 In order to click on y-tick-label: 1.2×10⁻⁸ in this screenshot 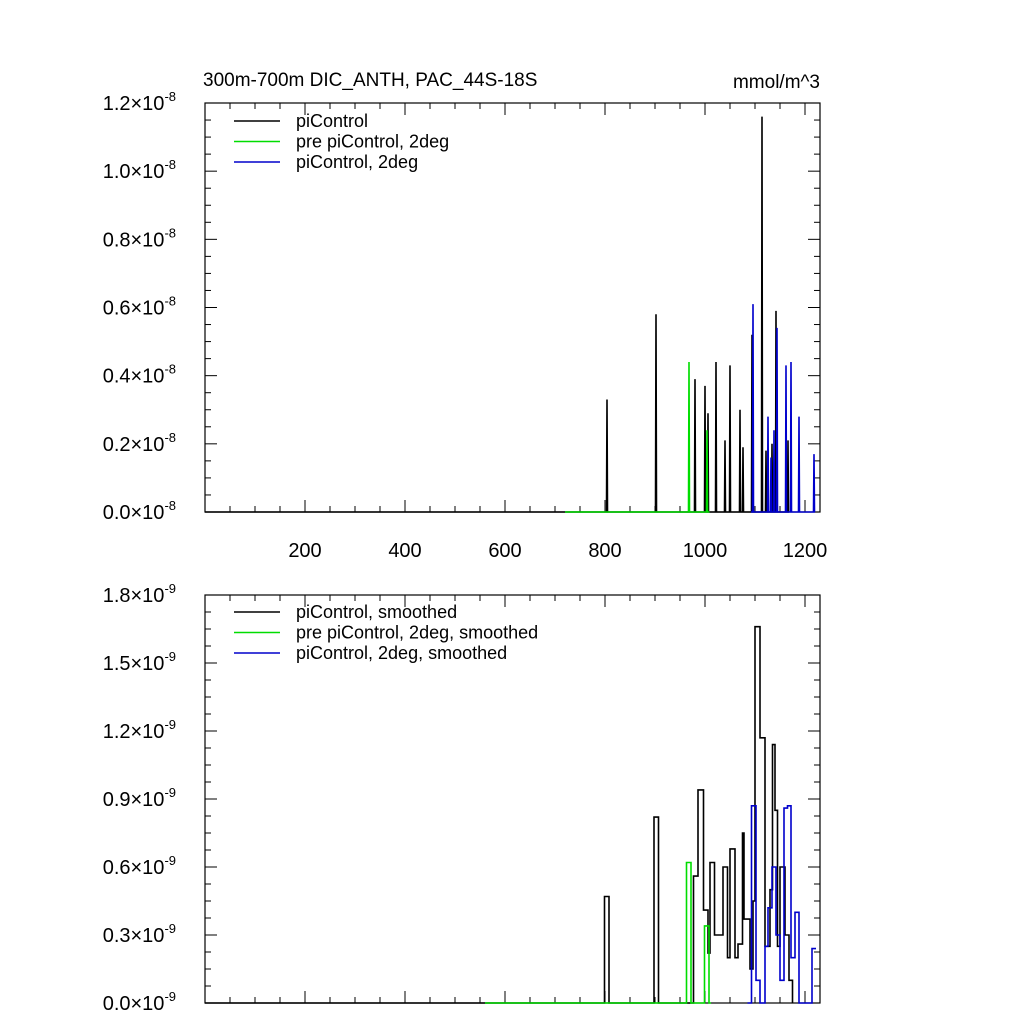, I will do `click(139, 102)`.